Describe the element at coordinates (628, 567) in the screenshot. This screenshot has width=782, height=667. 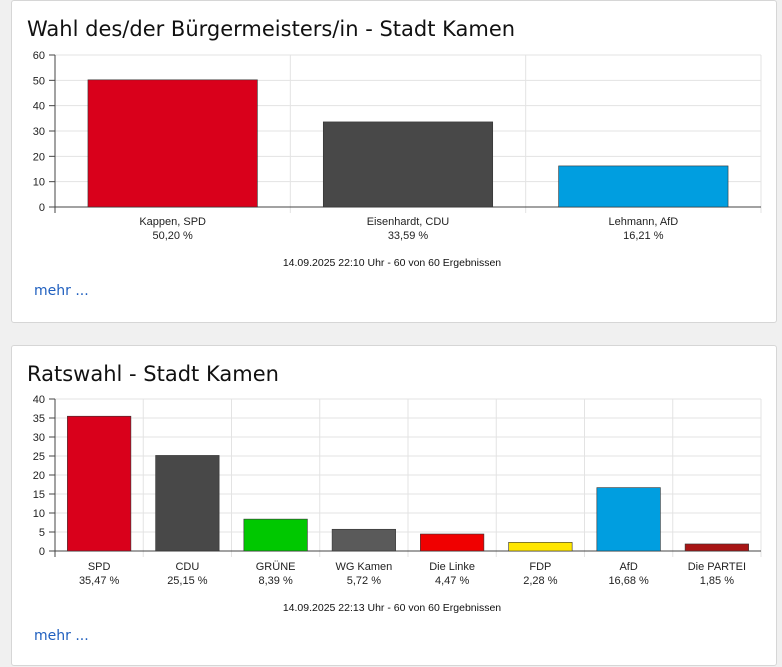
I see `category-label: AfD` at that location.